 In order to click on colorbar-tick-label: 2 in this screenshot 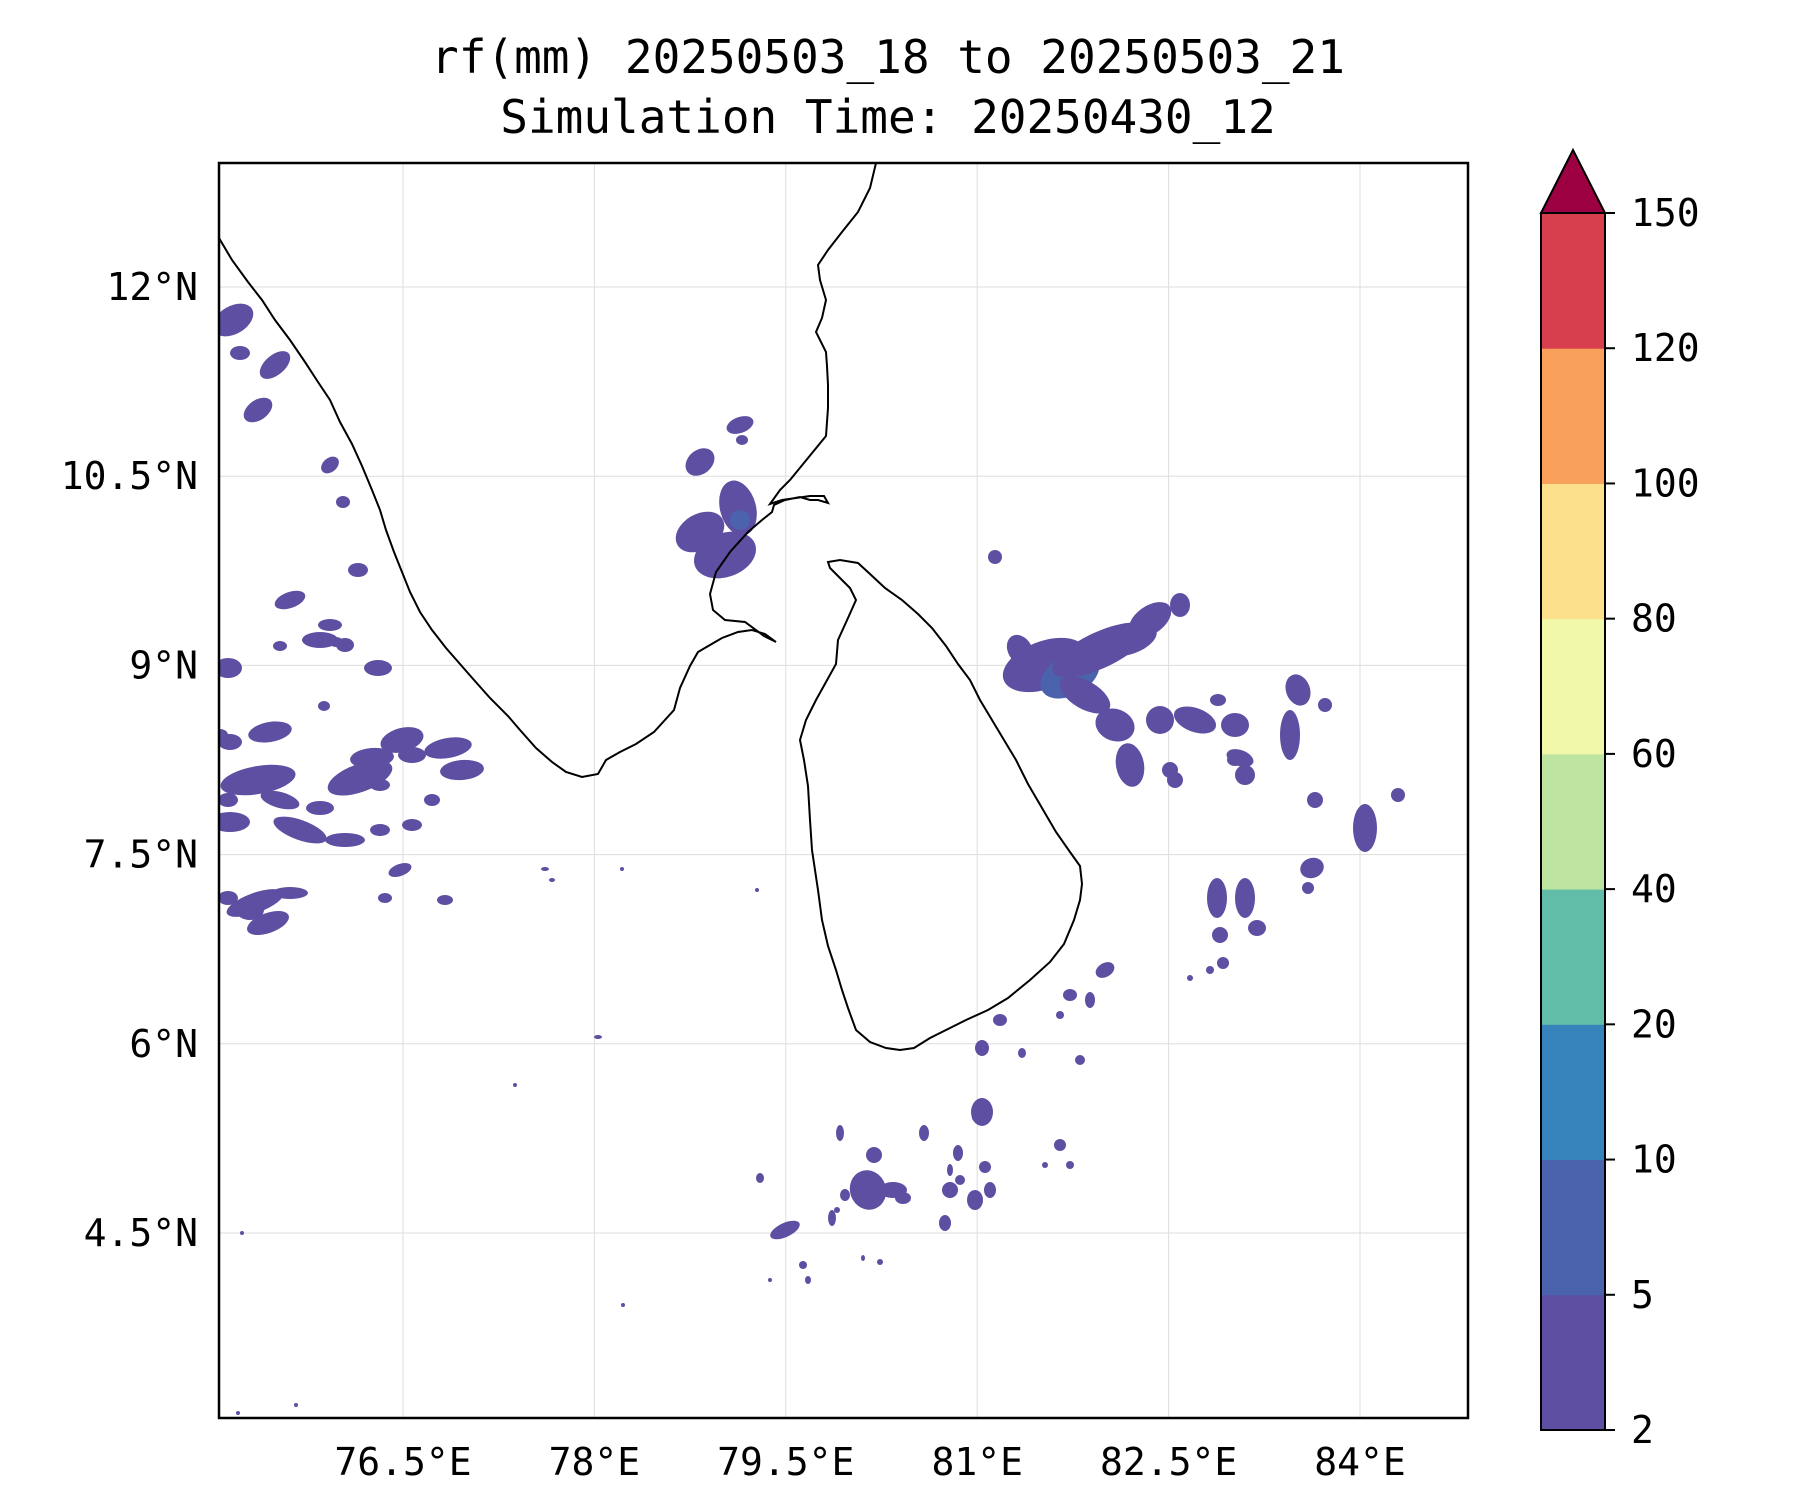, I will do `click(1642, 1430)`.